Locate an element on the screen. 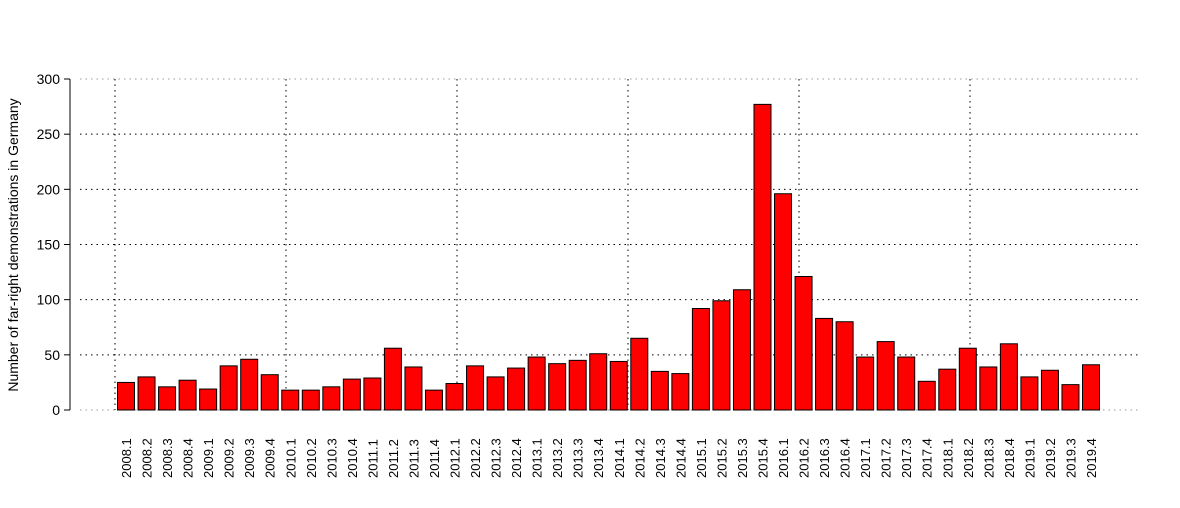 The width and height of the screenshot is (1180, 508). x-tick-label: 2010.3 is located at coordinates (331, 458).